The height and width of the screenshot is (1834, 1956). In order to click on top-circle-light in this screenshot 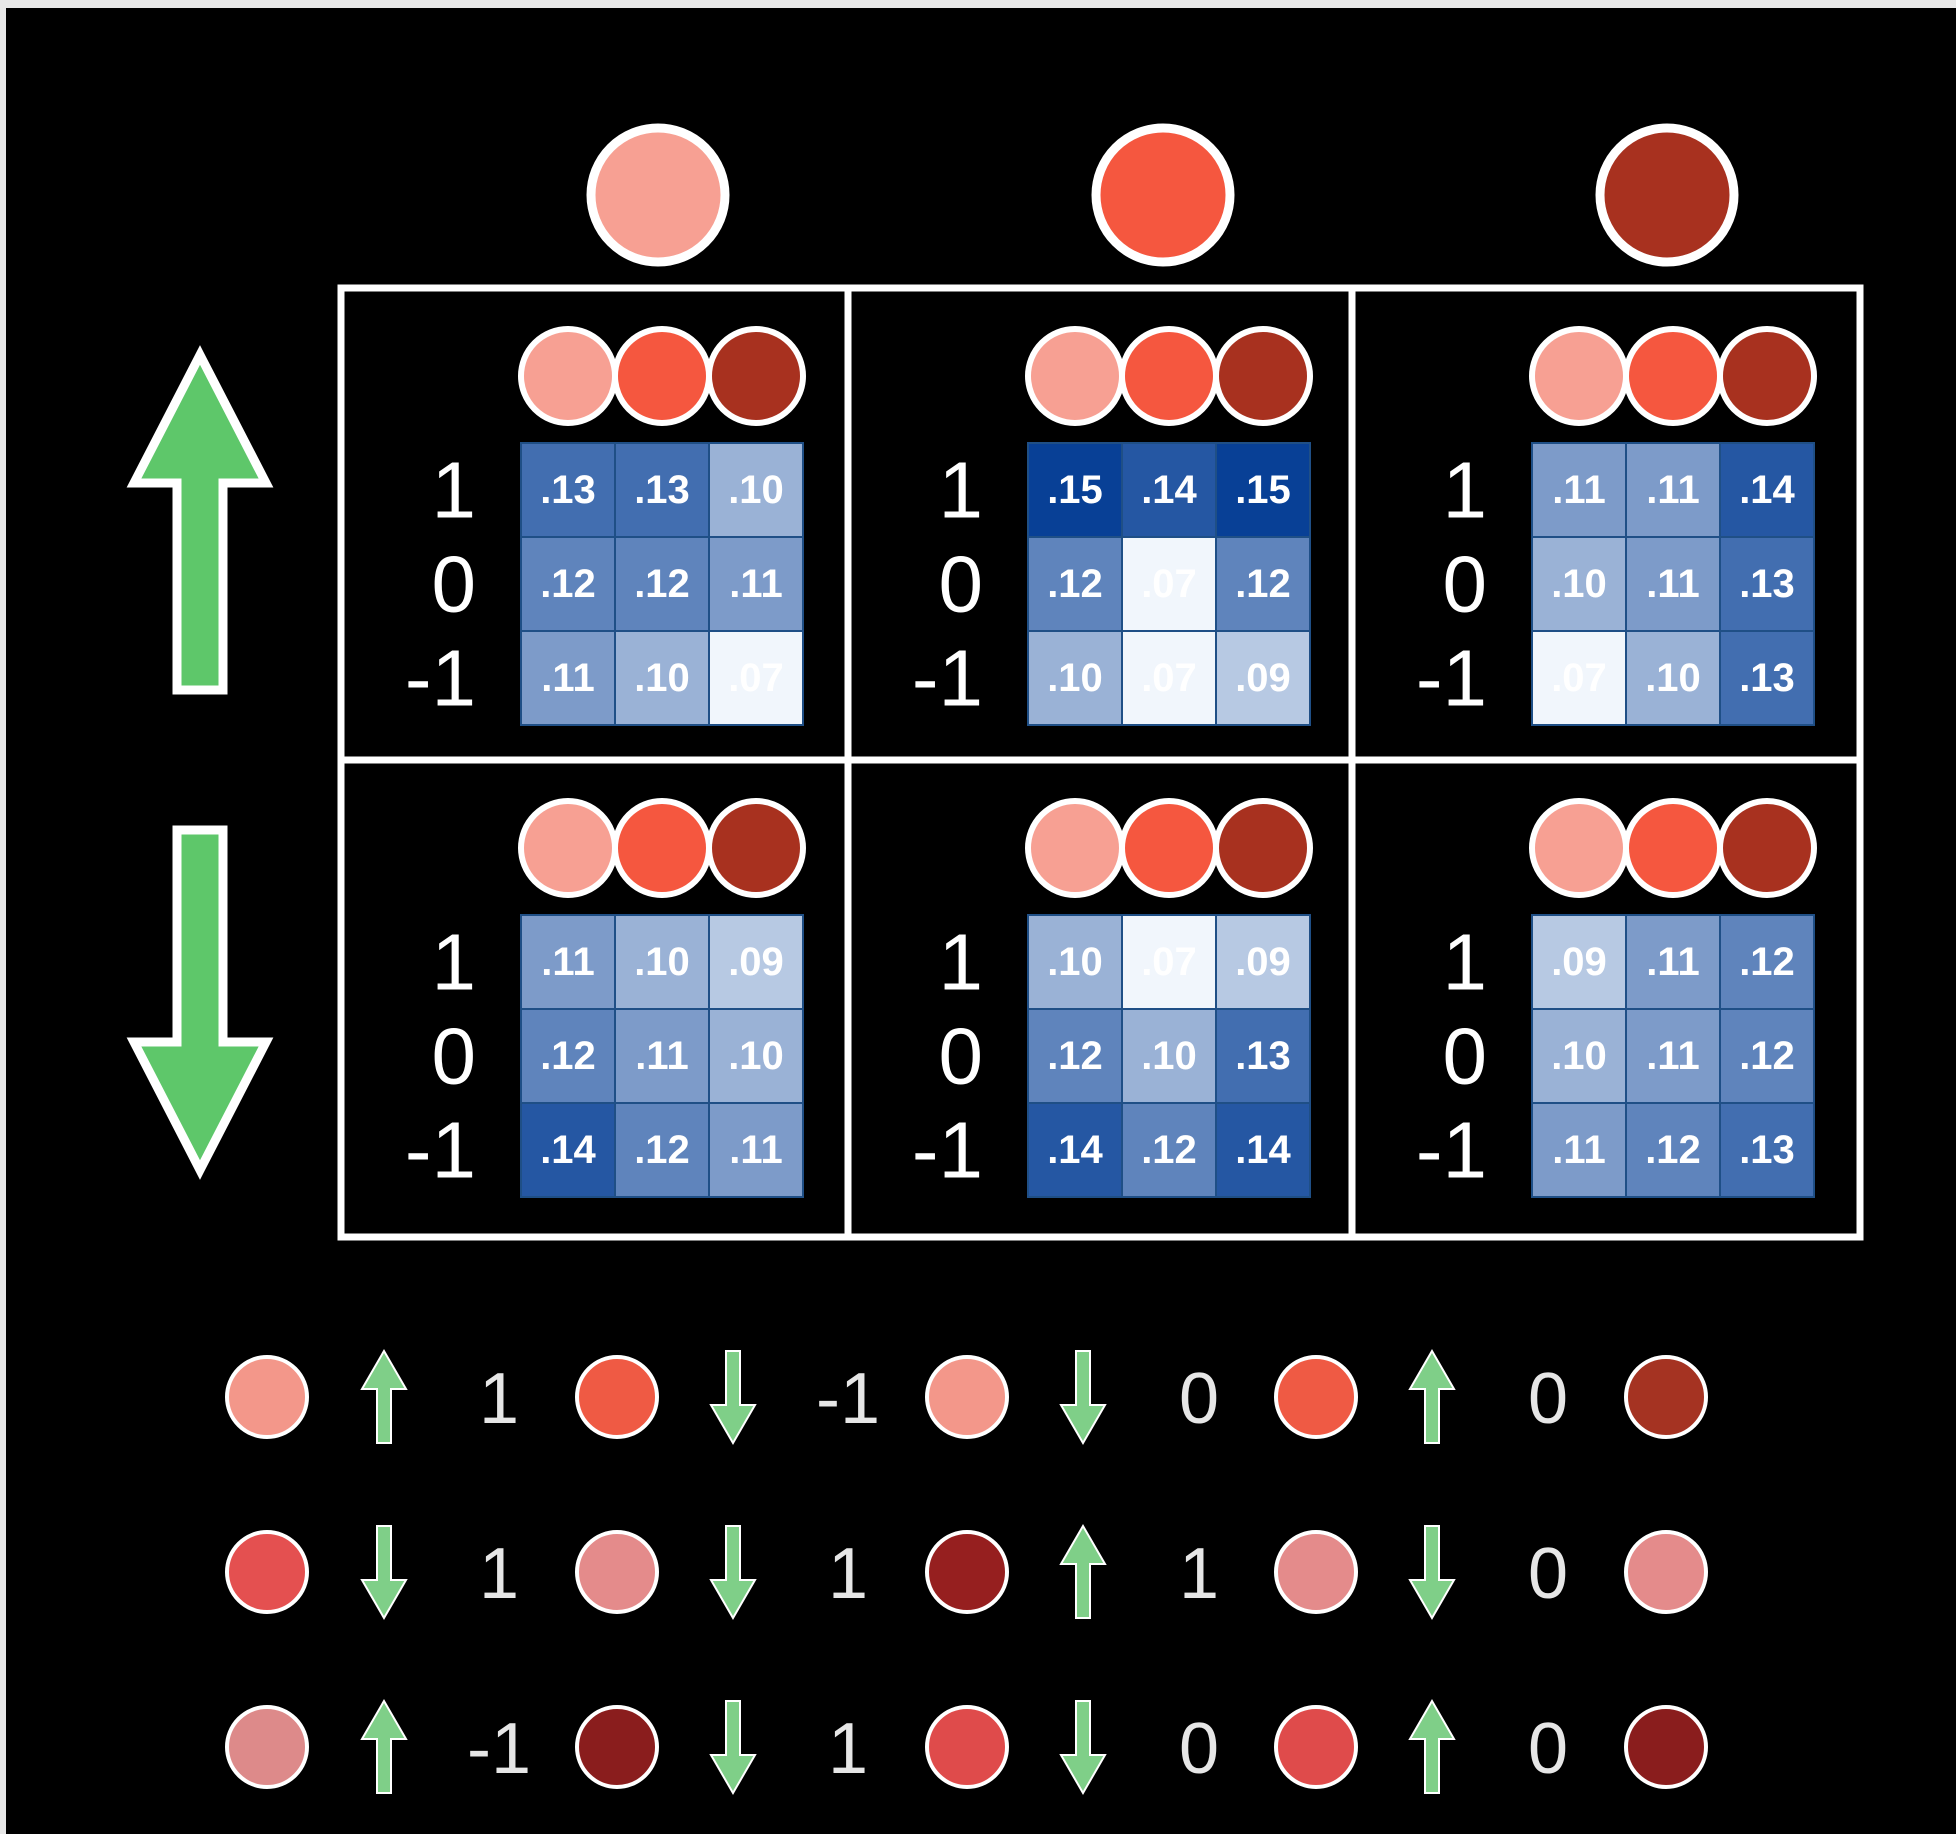, I will do `click(658, 195)`.